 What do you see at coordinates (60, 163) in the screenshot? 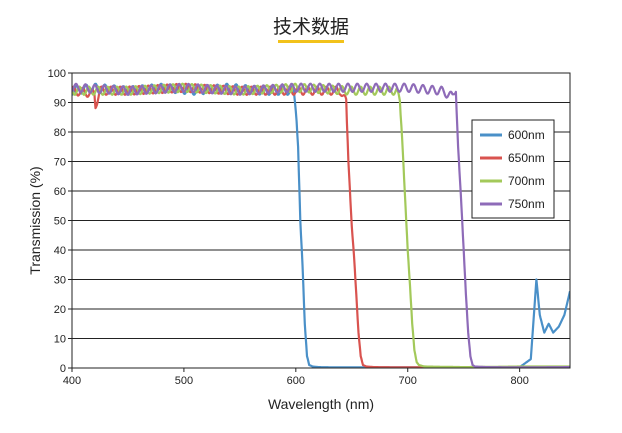
I see `y-tick-label: 70` at bounding box center [60, 163].